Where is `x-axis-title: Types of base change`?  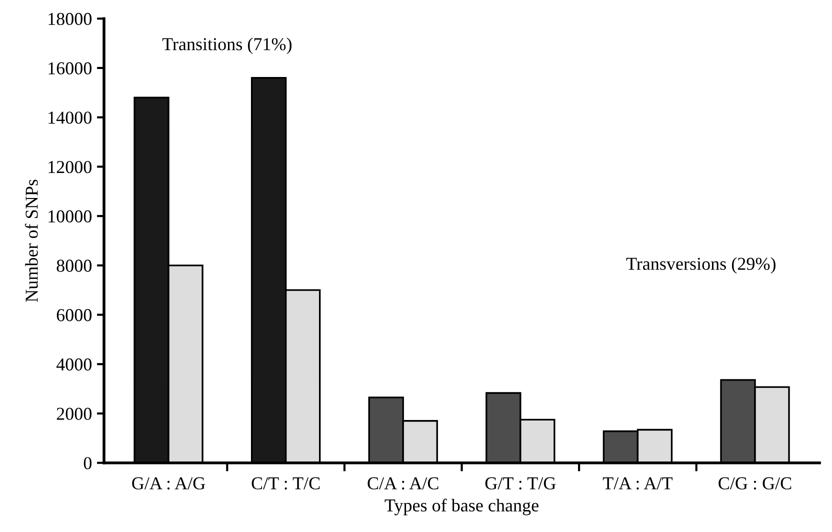 x-axis-title: Types of base change is located at coordinates (461, 507).